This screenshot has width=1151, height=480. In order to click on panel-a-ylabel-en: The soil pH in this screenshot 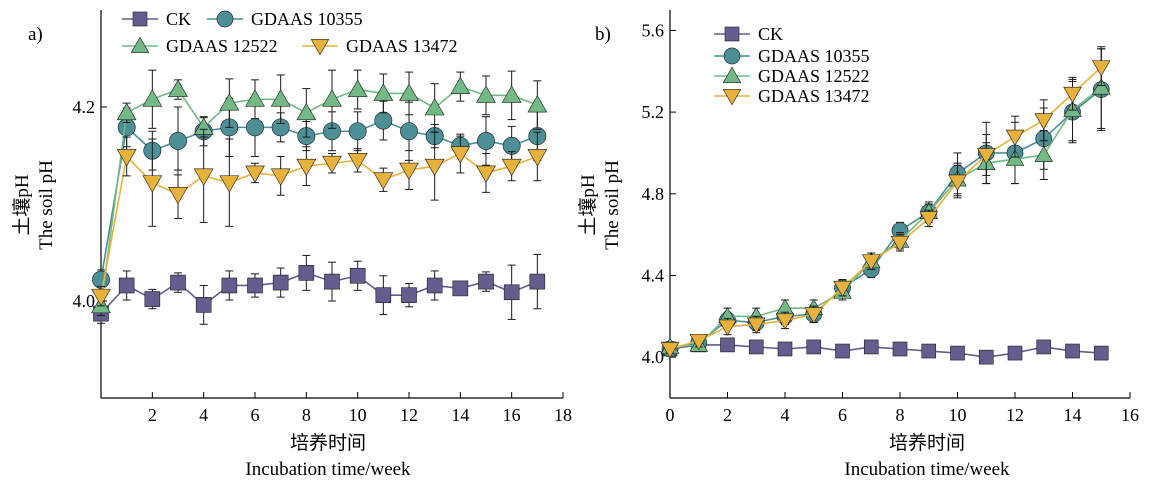, I will do `click(46, 205)`.